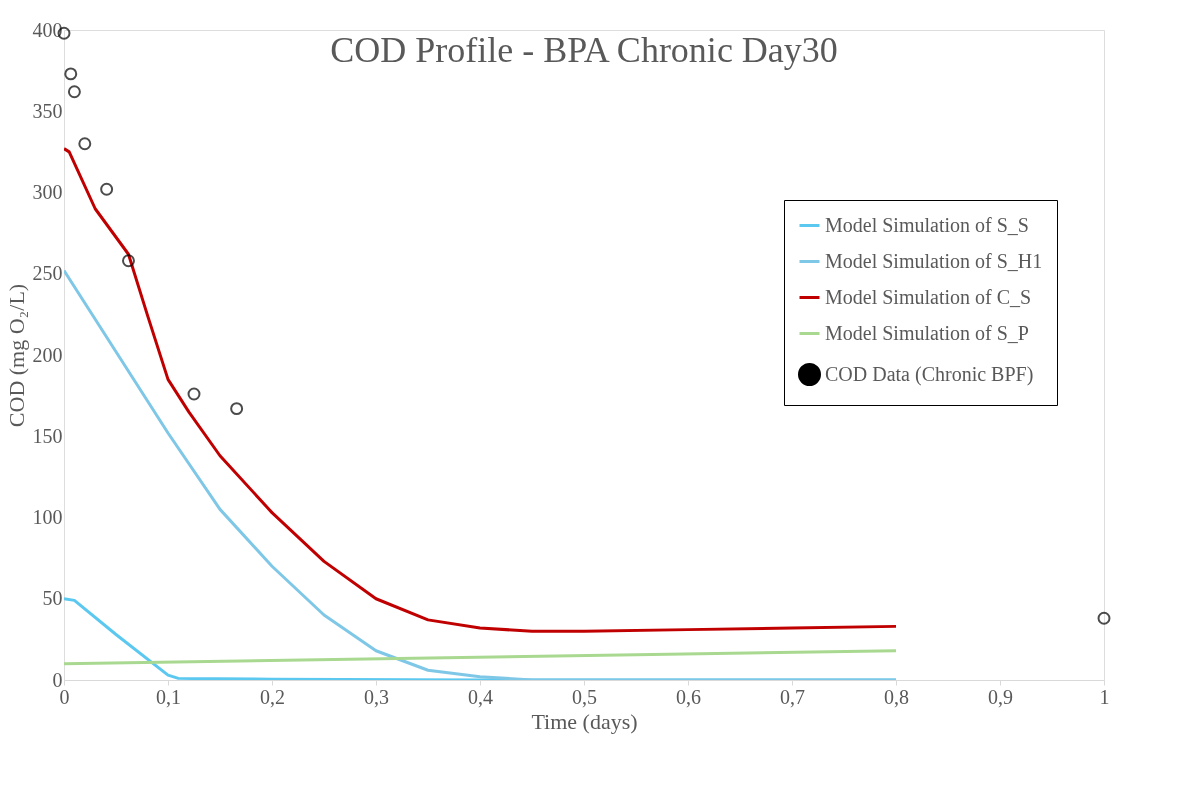 The width and height of the screenshot is (1202, 810). I want to click on x-tick-label: 0,7, so click(792, 696).